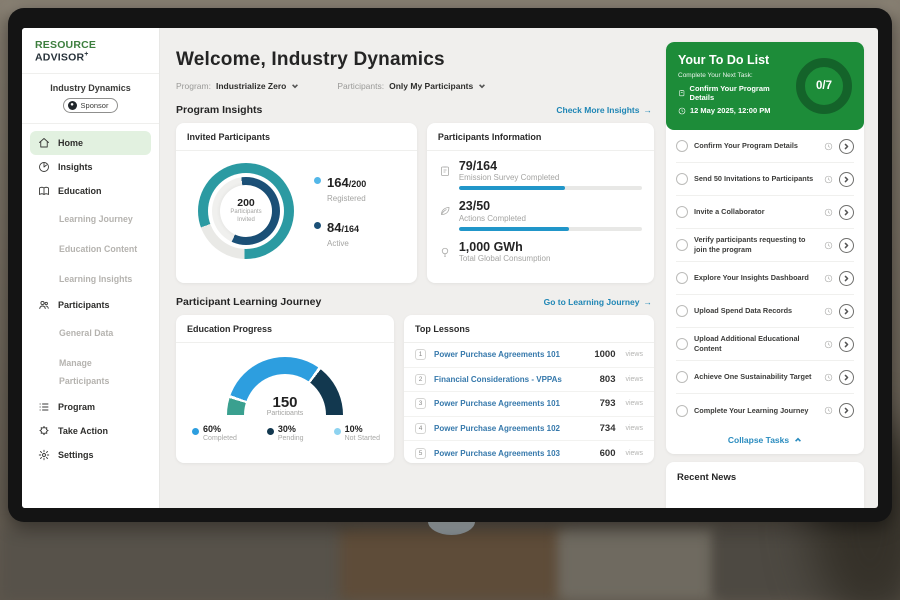  What do you see at coordinates (96, 218) in the screenshot?
I see `sidebar-item-learning-journey: Learning Journey` at bounding box center [96, 218].